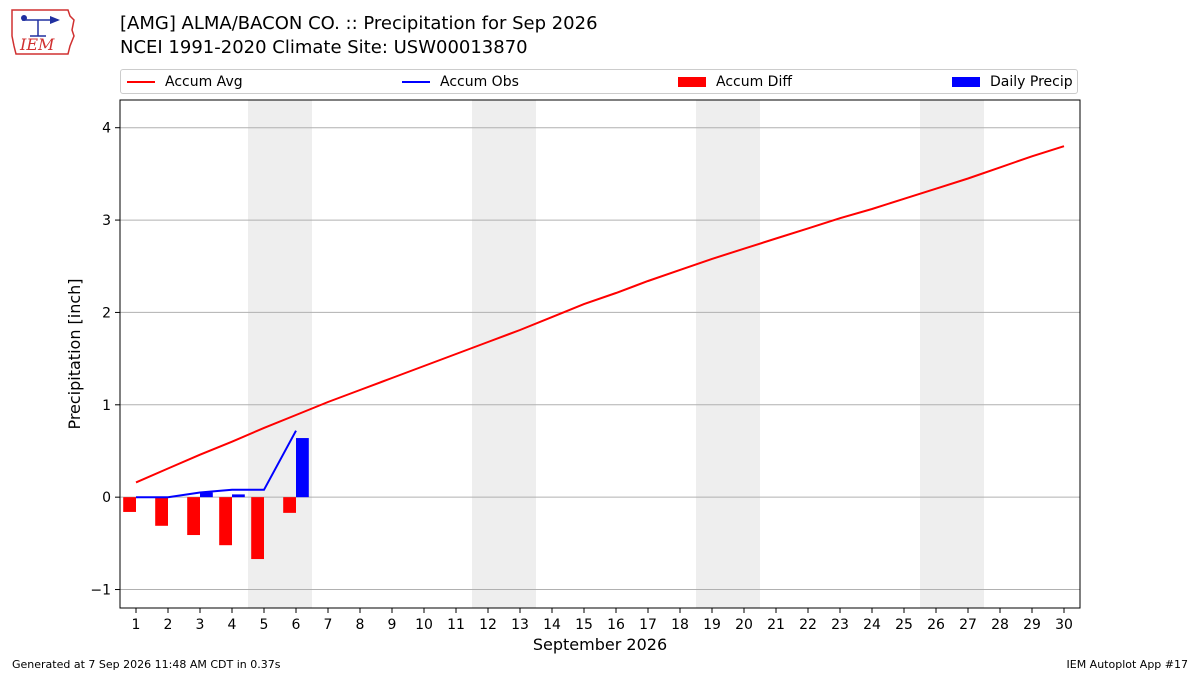 The height and width of the screenshot is (675, 1200). Describe the element at coordinates (106, 406) in the screenshot. I see `y-tick-label: 1` at that location.